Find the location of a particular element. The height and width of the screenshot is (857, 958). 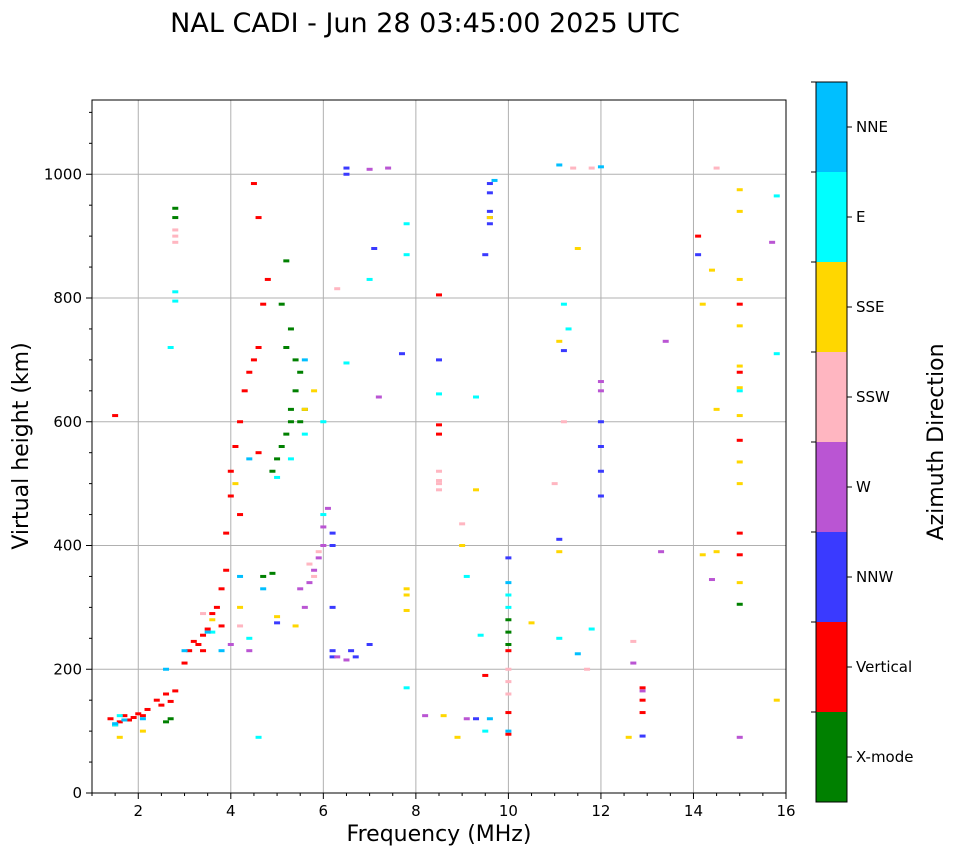

x-tick-label: 14 is located at coordinates (693, 811).